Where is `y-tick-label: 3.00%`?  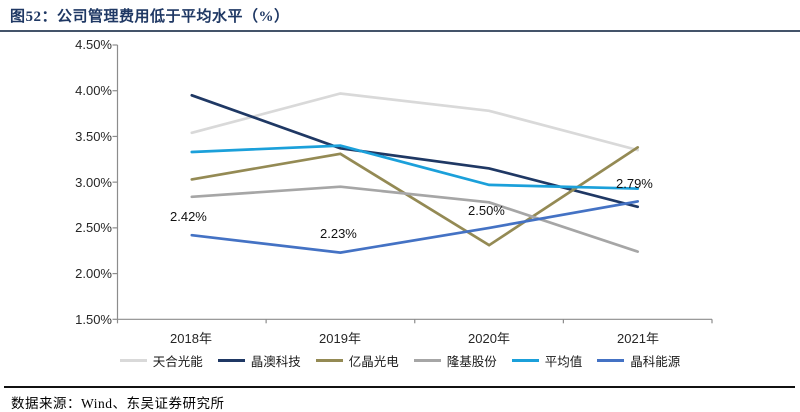 y-tick-label: 3.00% is located at coordinates (93, 182).